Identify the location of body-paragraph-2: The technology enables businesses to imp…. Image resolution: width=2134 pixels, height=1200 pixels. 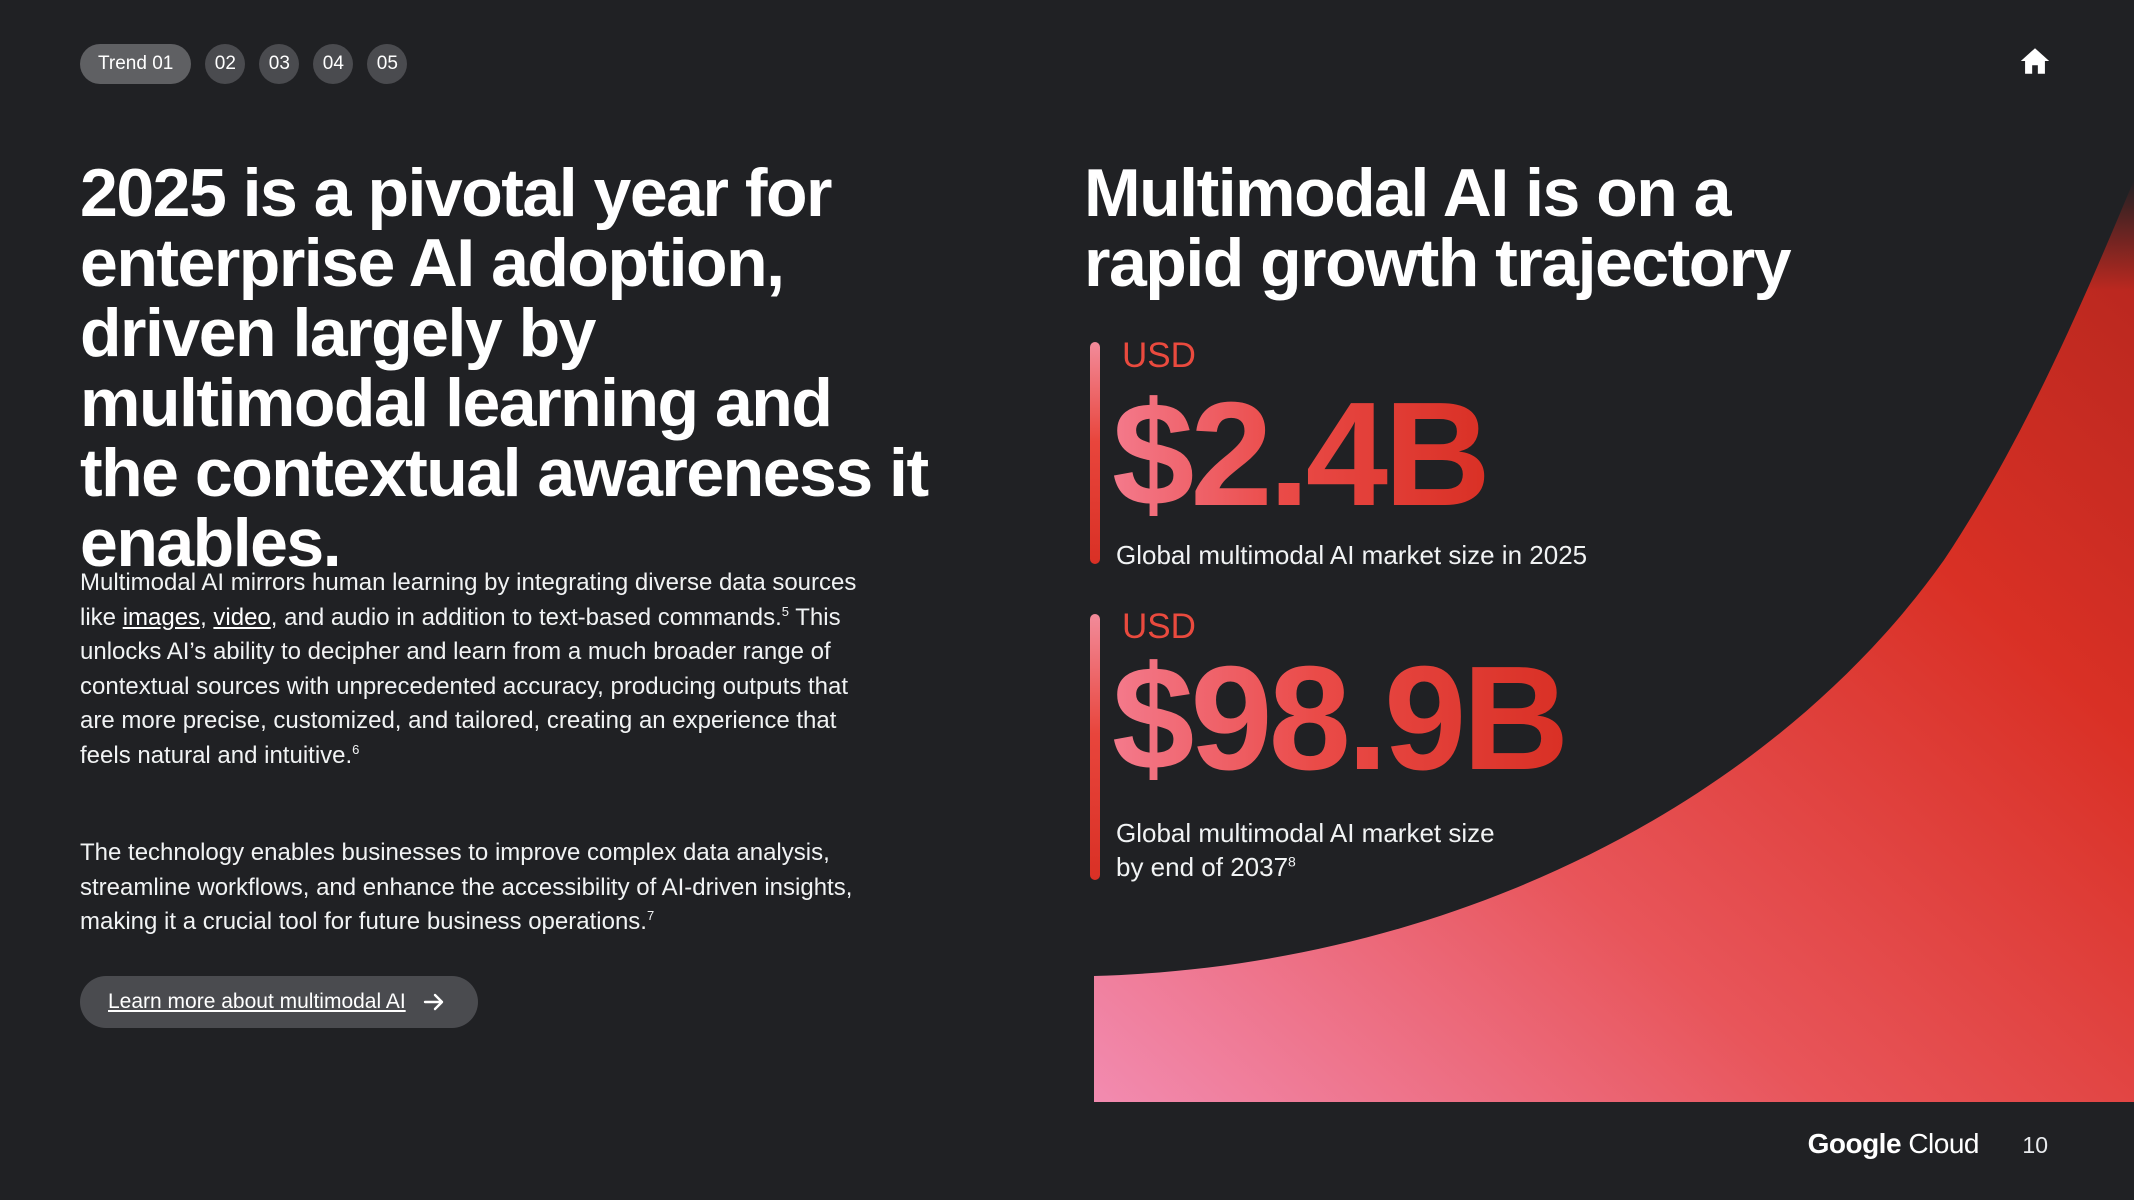
(470, 888).